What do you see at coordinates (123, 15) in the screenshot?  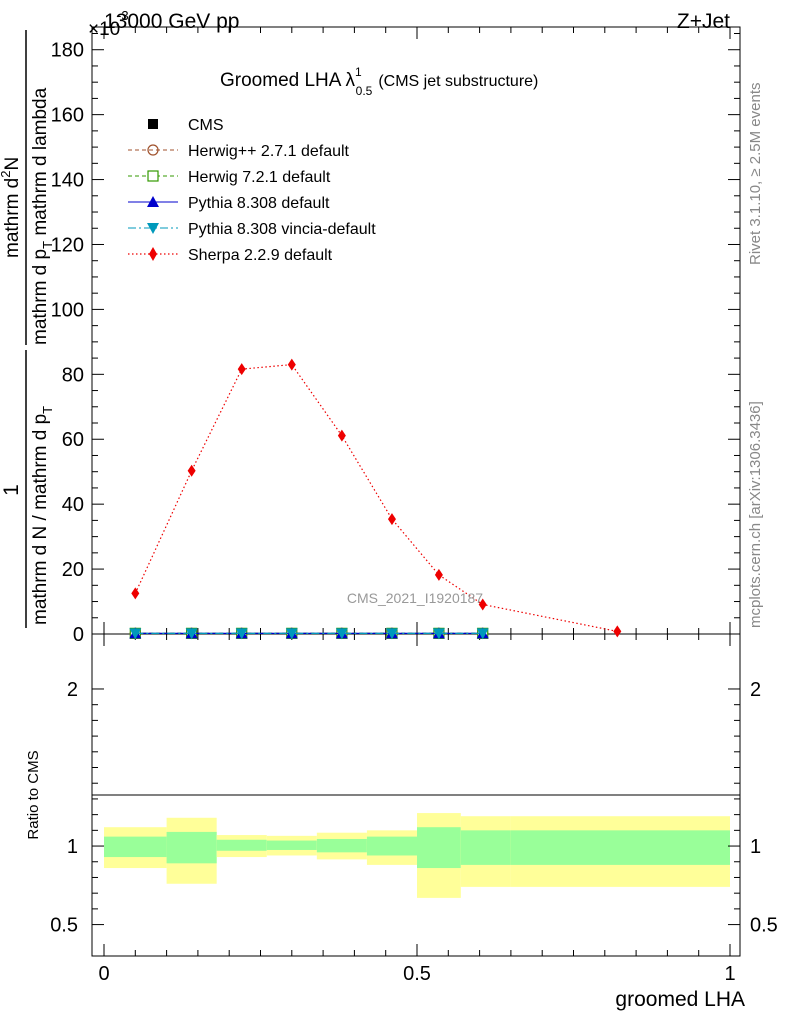 I see `exponent-sup: -3` at bounding box center [123, 15].